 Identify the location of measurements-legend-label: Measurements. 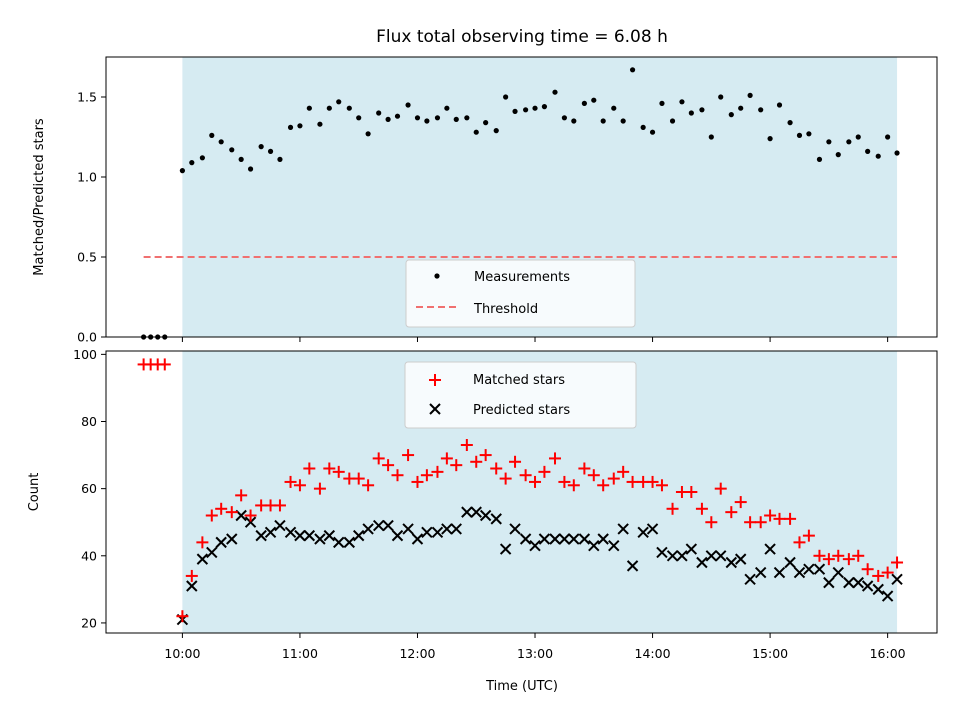
(522, 277).